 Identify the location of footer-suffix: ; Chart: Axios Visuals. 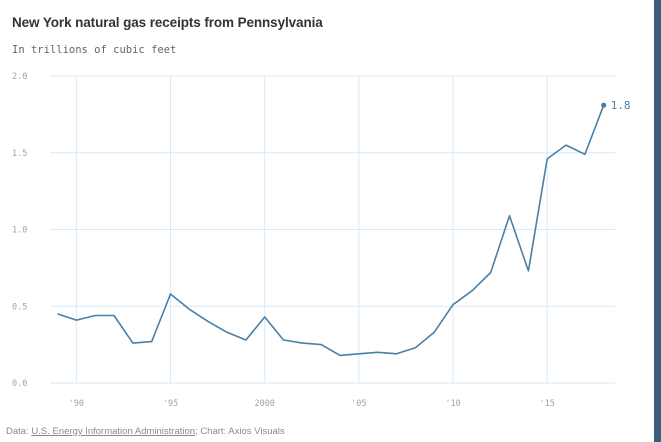
(240, 431).